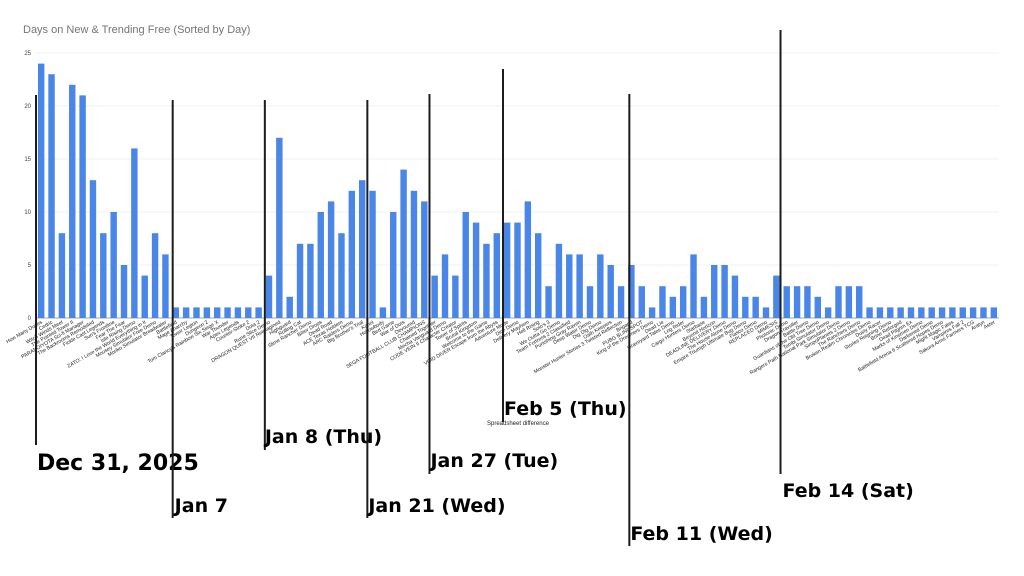 Image resolution: width=1024 pixels, height=576 pixels. I want to click on date-marker-label: Jan 21 (Wed), so click(435, 506).